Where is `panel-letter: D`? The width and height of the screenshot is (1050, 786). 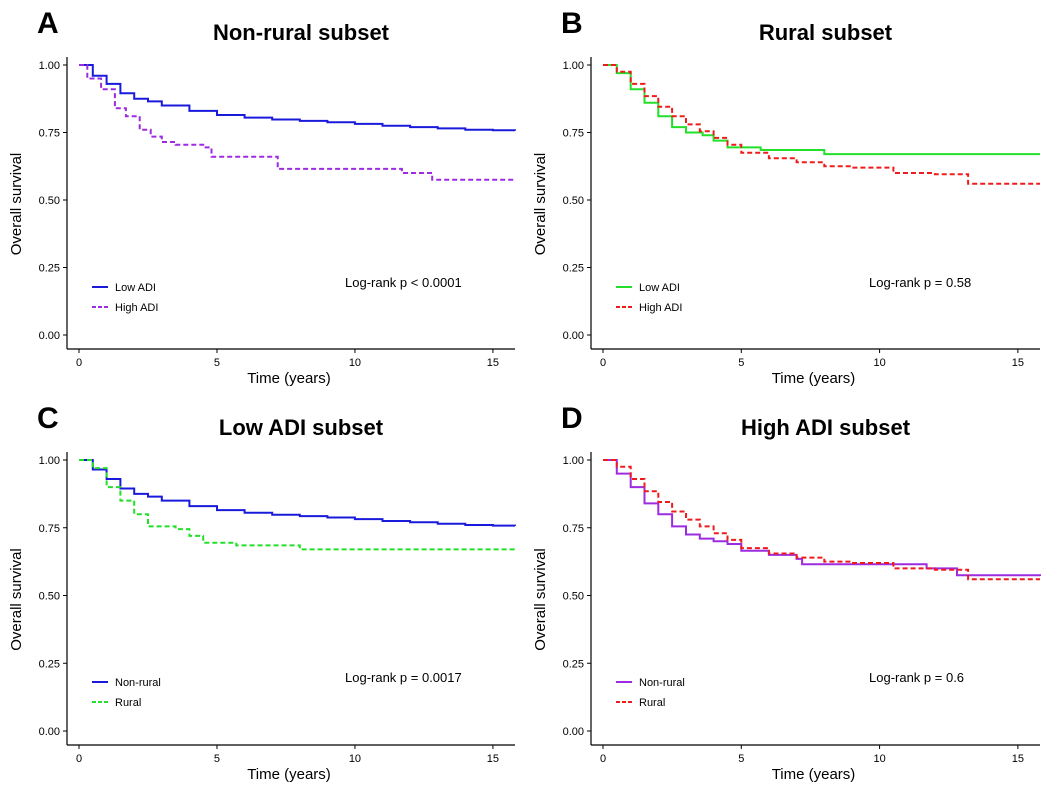
panel-letter: D is located at coordinates (572, 418).